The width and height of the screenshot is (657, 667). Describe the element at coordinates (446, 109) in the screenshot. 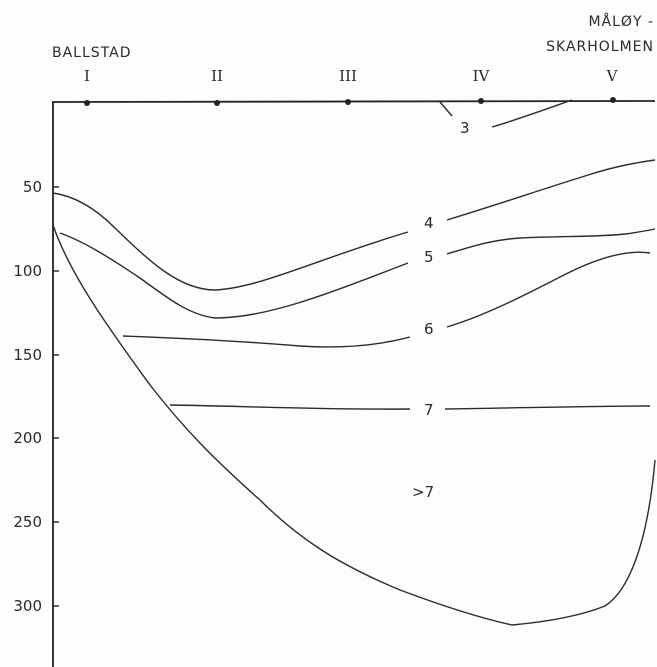

I see `isoline-3-leader` at that location.